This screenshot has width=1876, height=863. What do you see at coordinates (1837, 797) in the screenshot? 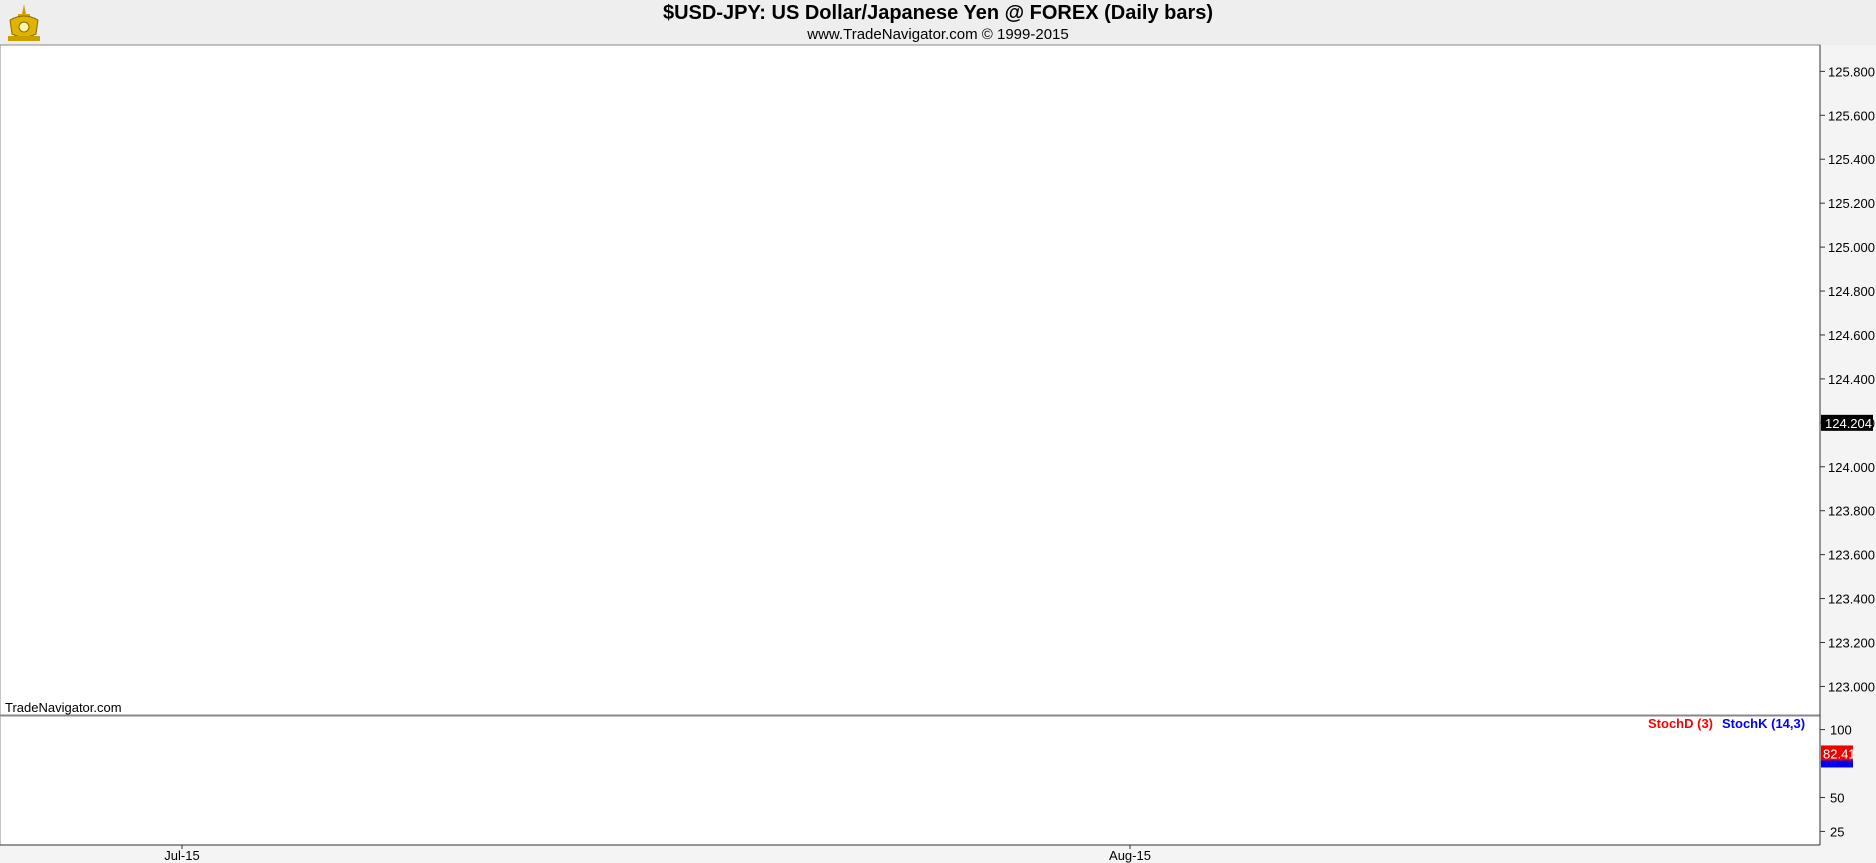
I see `stoch-tick-label: 50` at bounding box center [1837, 797].